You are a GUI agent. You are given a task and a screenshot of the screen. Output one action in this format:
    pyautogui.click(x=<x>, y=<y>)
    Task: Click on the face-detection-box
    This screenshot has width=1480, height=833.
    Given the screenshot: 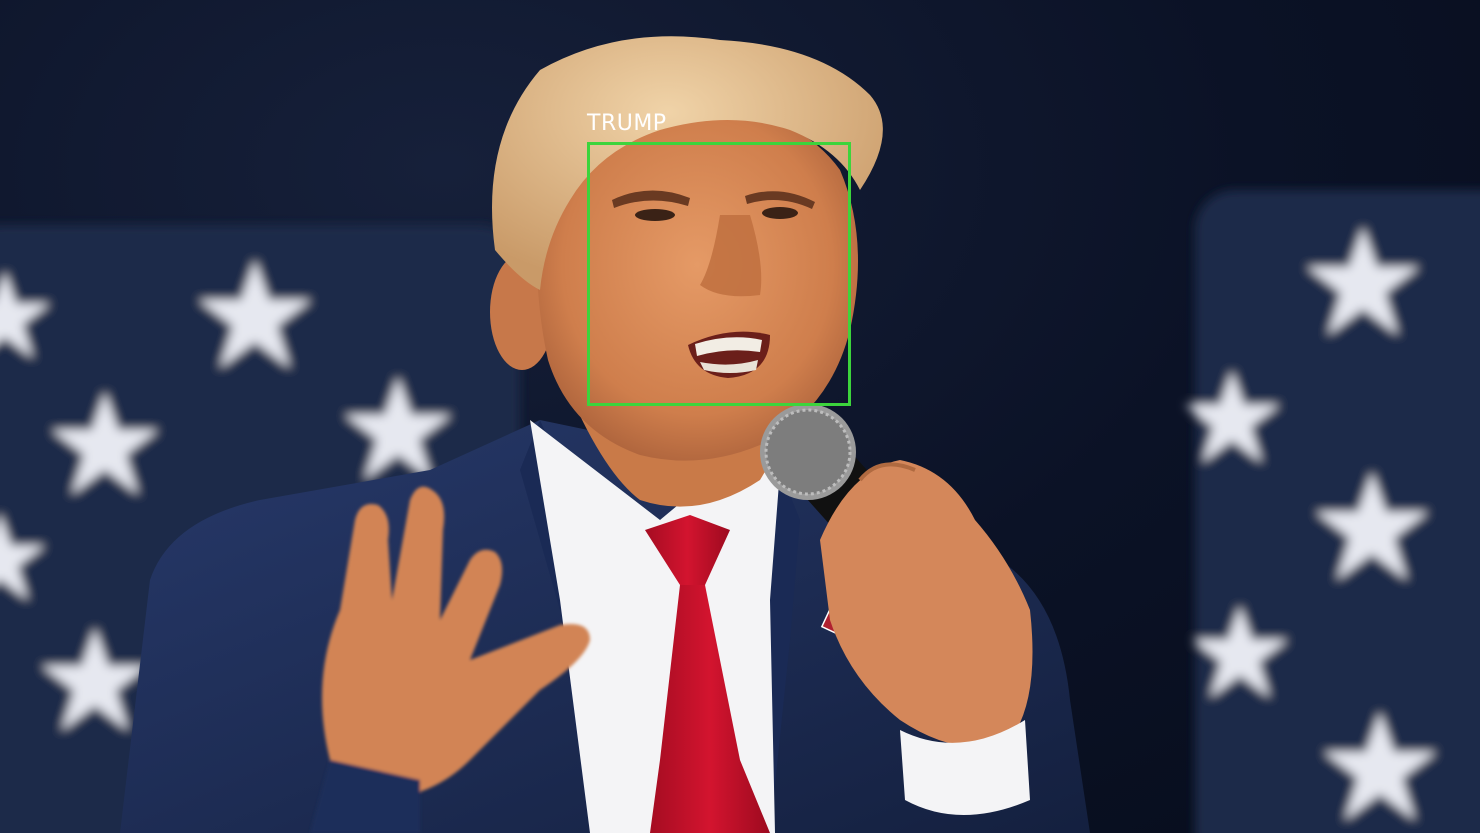 What is the action you would take?
    pyautogui.click(x=719, y=274)
    